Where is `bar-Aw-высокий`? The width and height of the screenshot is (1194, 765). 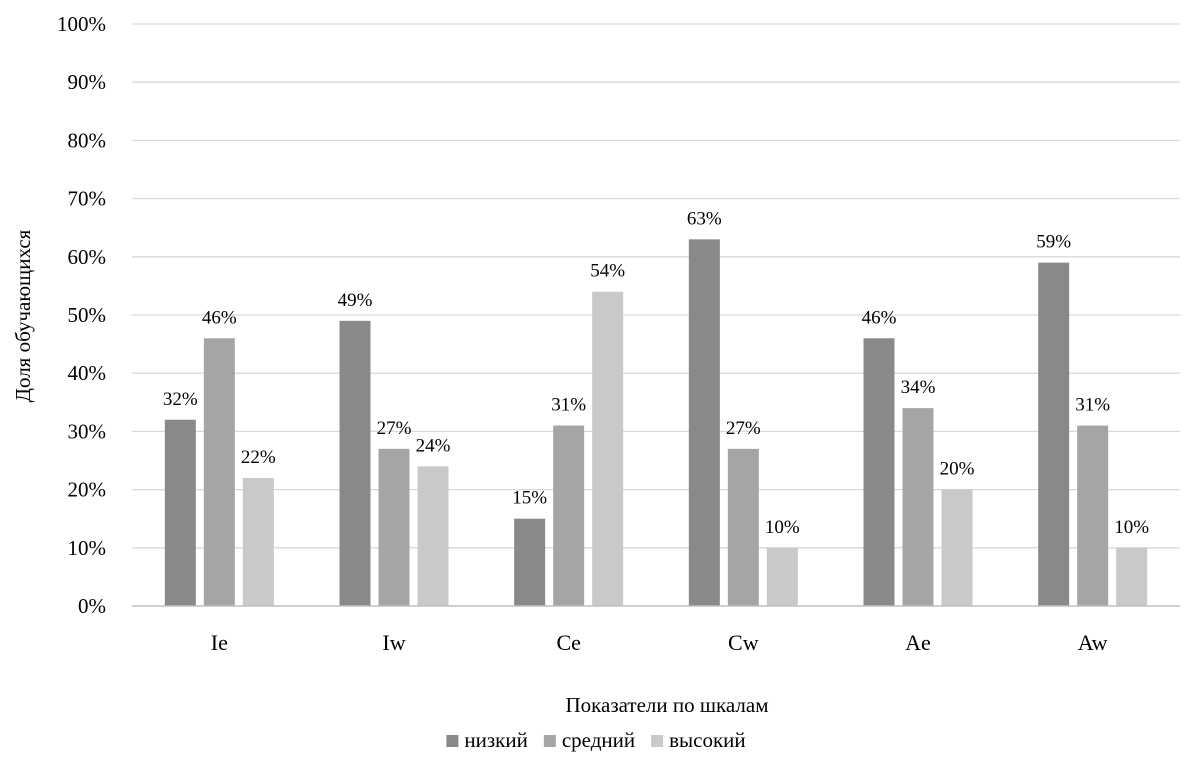 bar-Aw-высокий is located at coordinates (1132, 576).